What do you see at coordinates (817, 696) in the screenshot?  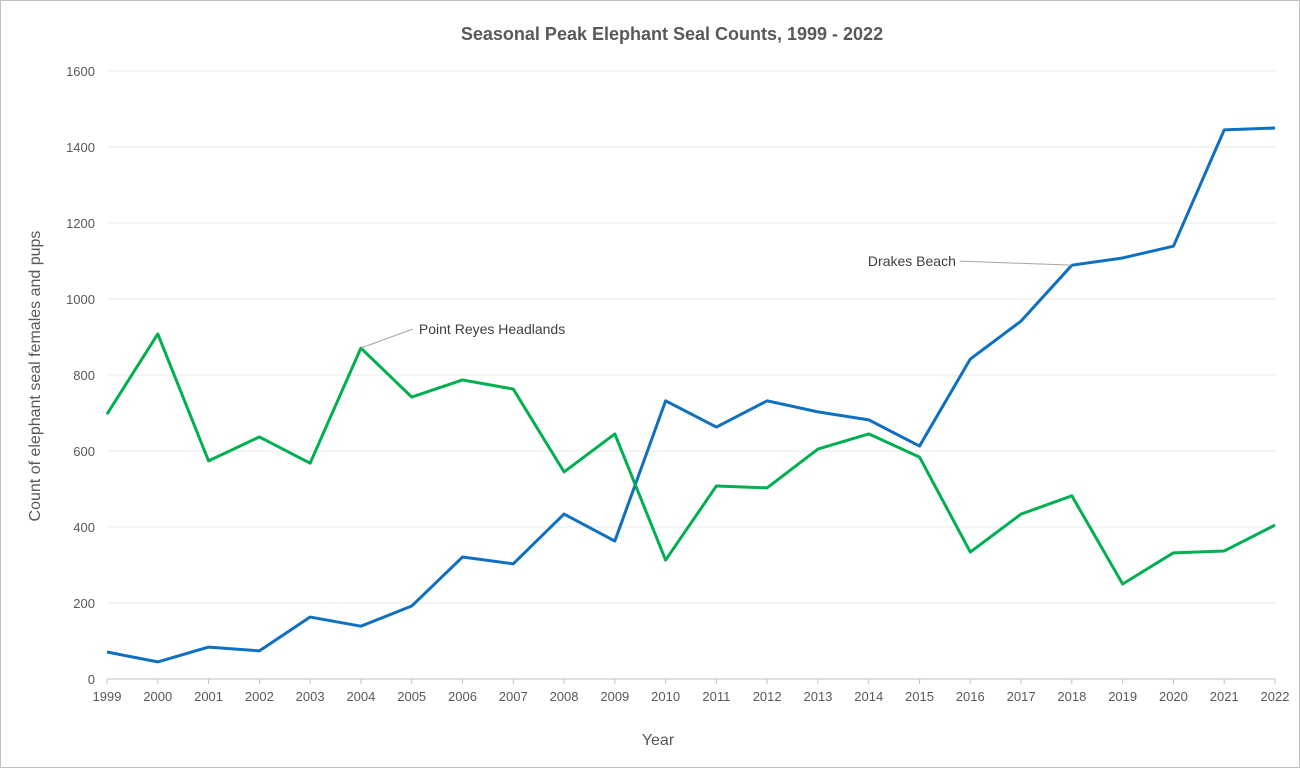 I see `x-tick-label: 2013` at bounding box center [817, 696].